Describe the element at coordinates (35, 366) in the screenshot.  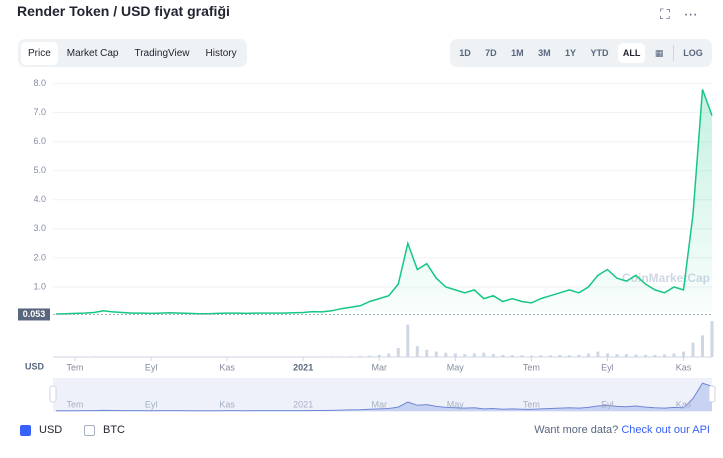
I see `currency-label: USD` at that location.